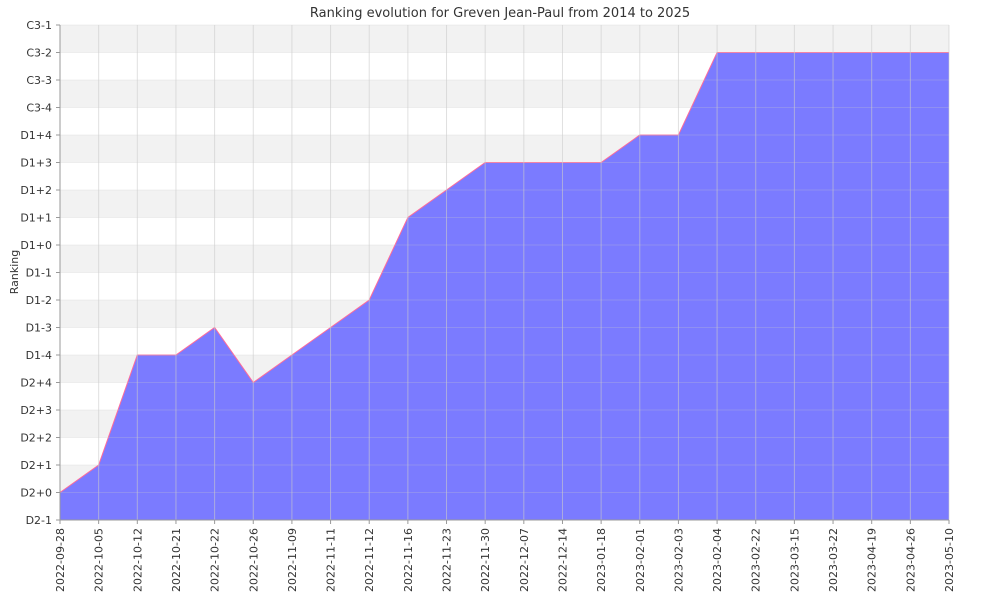 Image resolution: width=1000 pixels, height=600 pixels. I want to click on y-tick-label: D2+0, so click(36, 493).